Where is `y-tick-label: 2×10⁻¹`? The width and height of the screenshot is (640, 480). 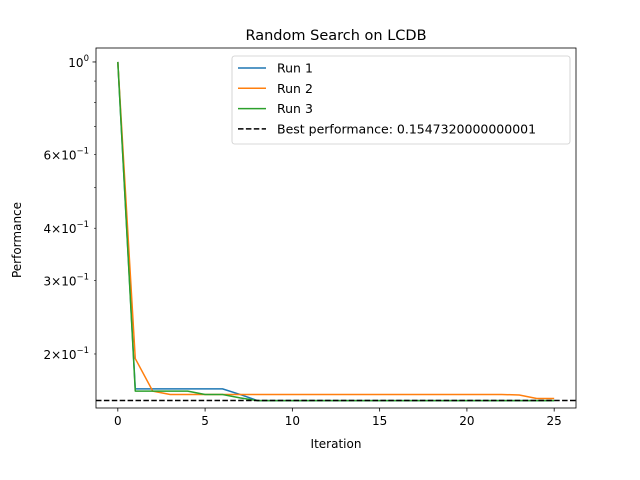
y-tick-label: 2×10⁻¹ is located at coordinates (67, 354).